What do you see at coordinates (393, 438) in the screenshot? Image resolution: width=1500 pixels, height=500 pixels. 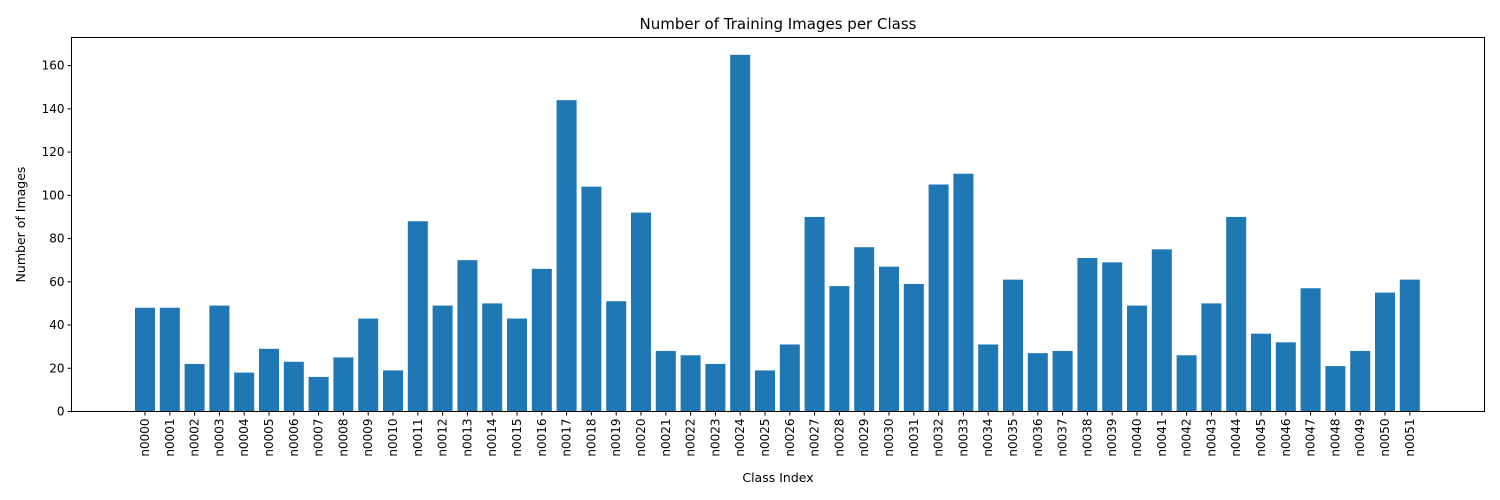 I see `x-tick-label: n0010` at bounding box center [393, 438].